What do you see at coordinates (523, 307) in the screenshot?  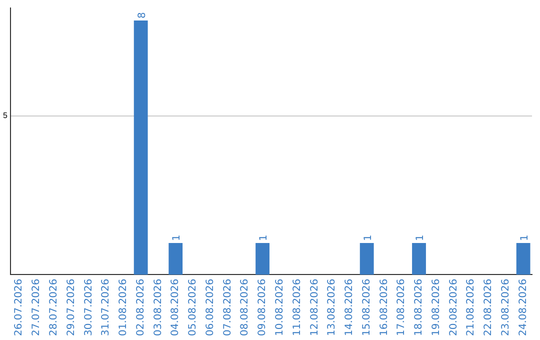 I see `x-tick-label: 24.08.2026` at bounding box center [523, 307].